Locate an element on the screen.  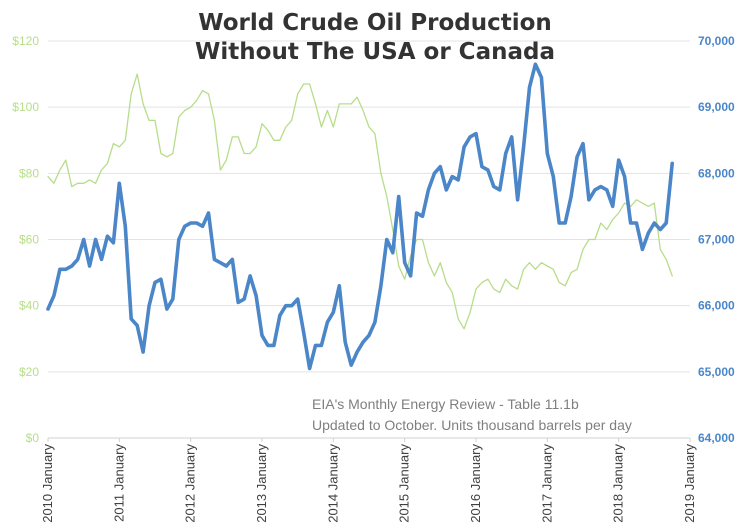
left-axis-tick-label: $20 is located at coordinates (29, 372).